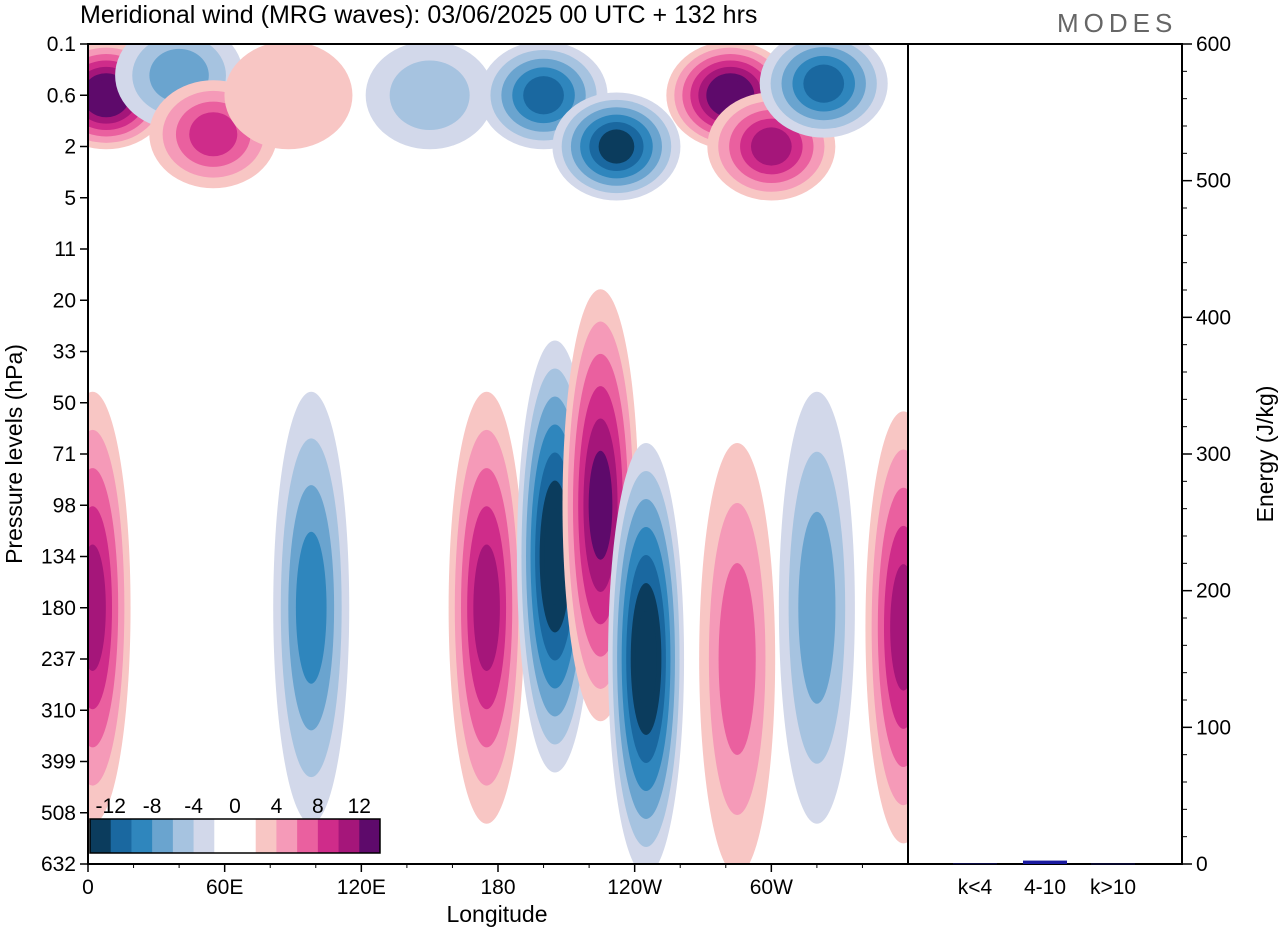  What do you see at coordinates (1213, 317) in the screenshot?
I see `energy-tick-label: 400` at bounding box center [1213, 317].